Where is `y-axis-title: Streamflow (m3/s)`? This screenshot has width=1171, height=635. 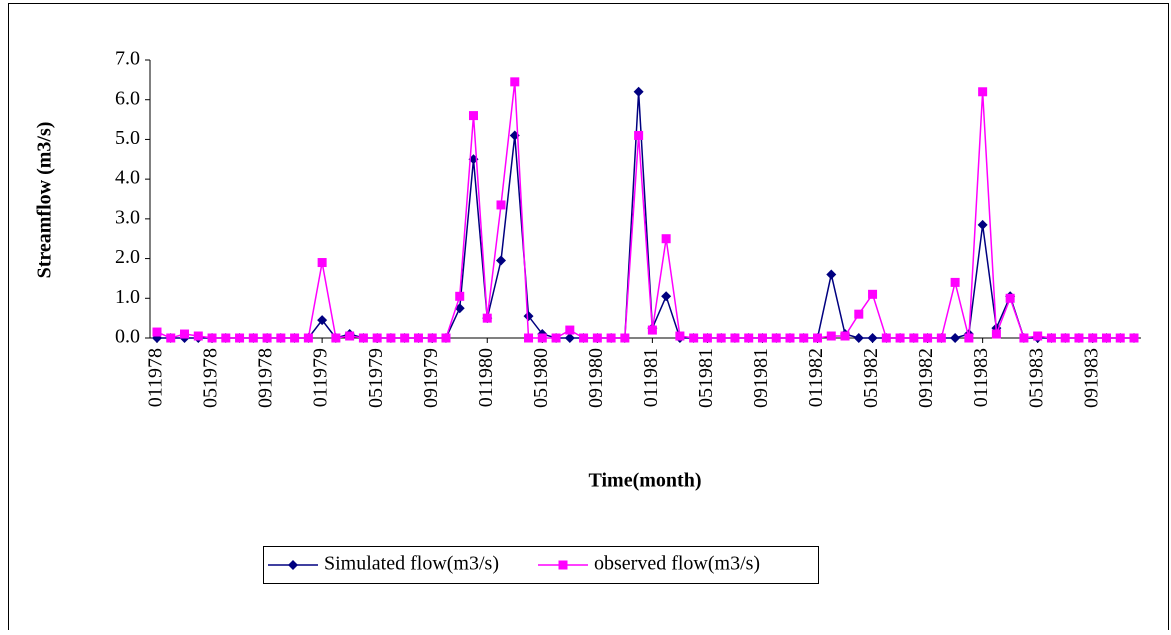 y-axis-title: Streamflow (m3/s) is located at coordinates (45, 200).